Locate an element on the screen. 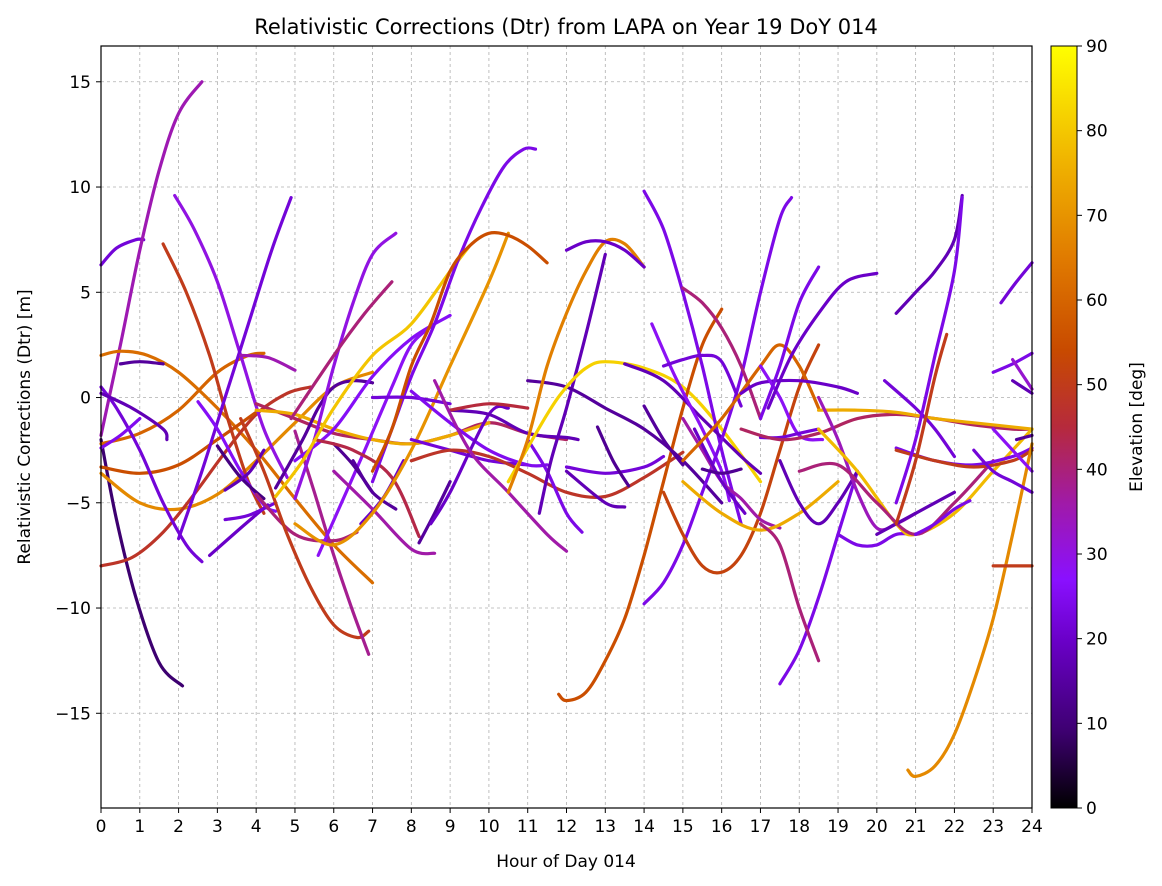  y-tick-label: 5 is located at coordinates (85, 293).